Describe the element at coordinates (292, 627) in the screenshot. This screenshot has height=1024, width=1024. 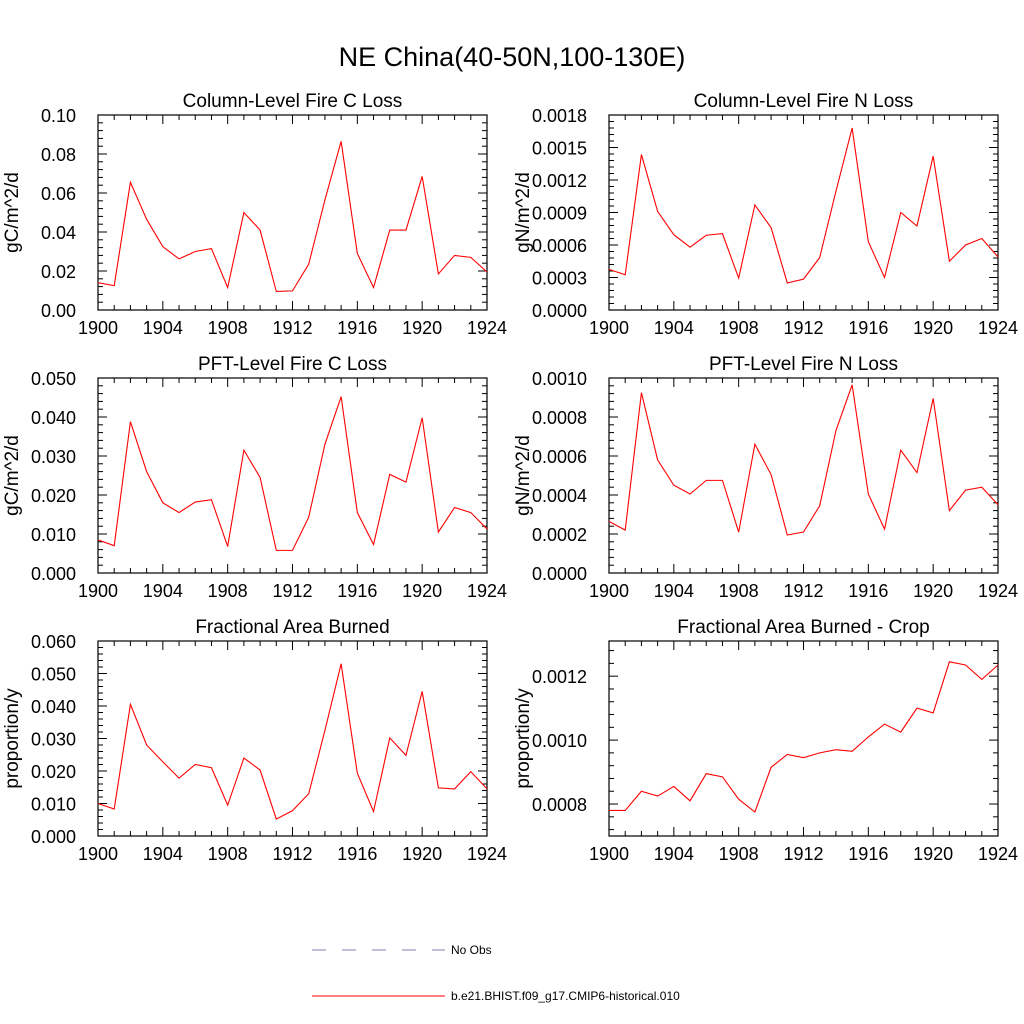
I see `panel-title: Fractional Area Burned` at that location.